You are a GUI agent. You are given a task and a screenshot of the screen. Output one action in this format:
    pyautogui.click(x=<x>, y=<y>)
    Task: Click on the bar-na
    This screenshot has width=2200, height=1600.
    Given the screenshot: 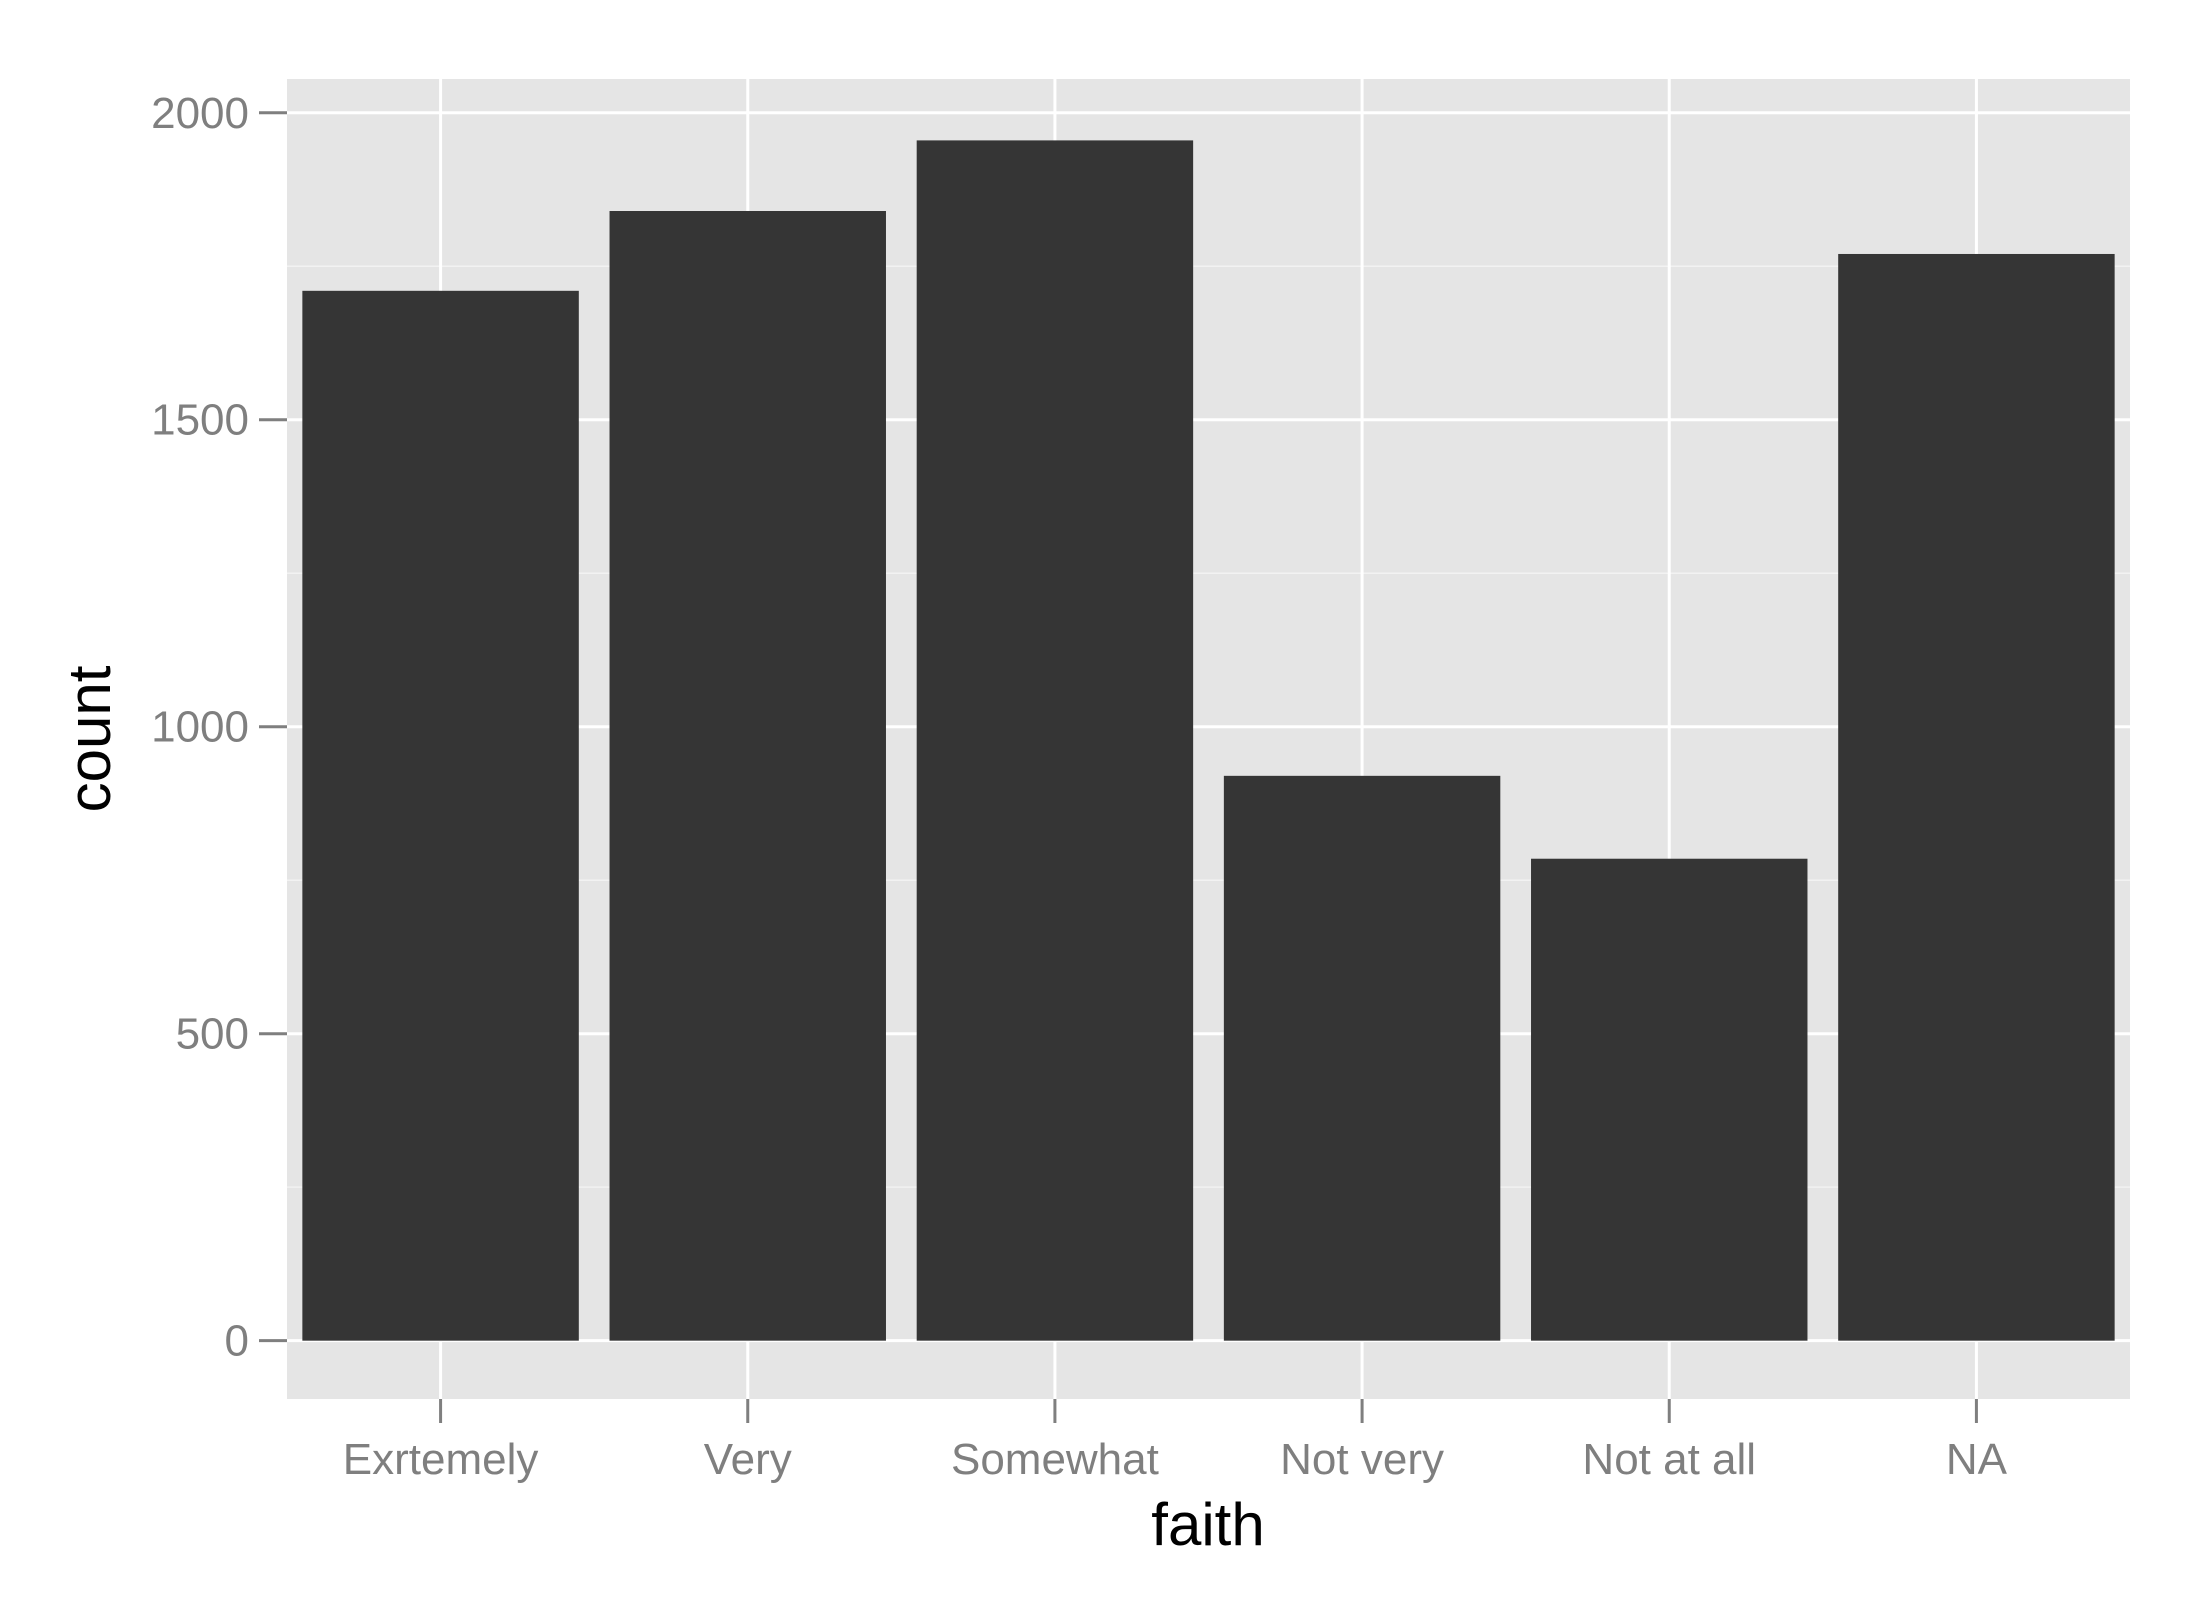 What is the action you would take?
    pyautogui.click(x=1976, y=797)
    